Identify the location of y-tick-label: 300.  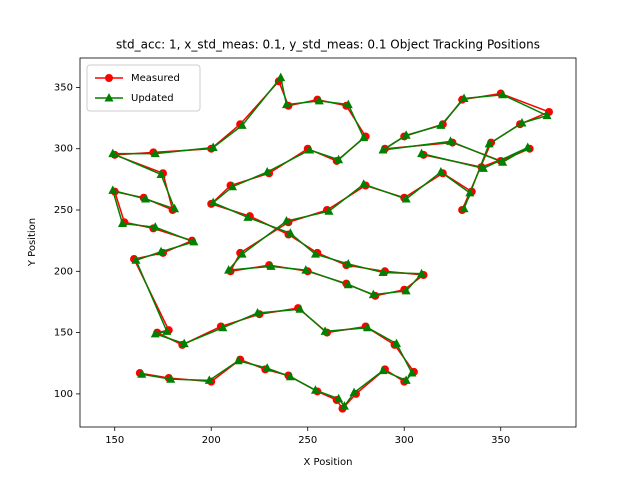
(63, 149).